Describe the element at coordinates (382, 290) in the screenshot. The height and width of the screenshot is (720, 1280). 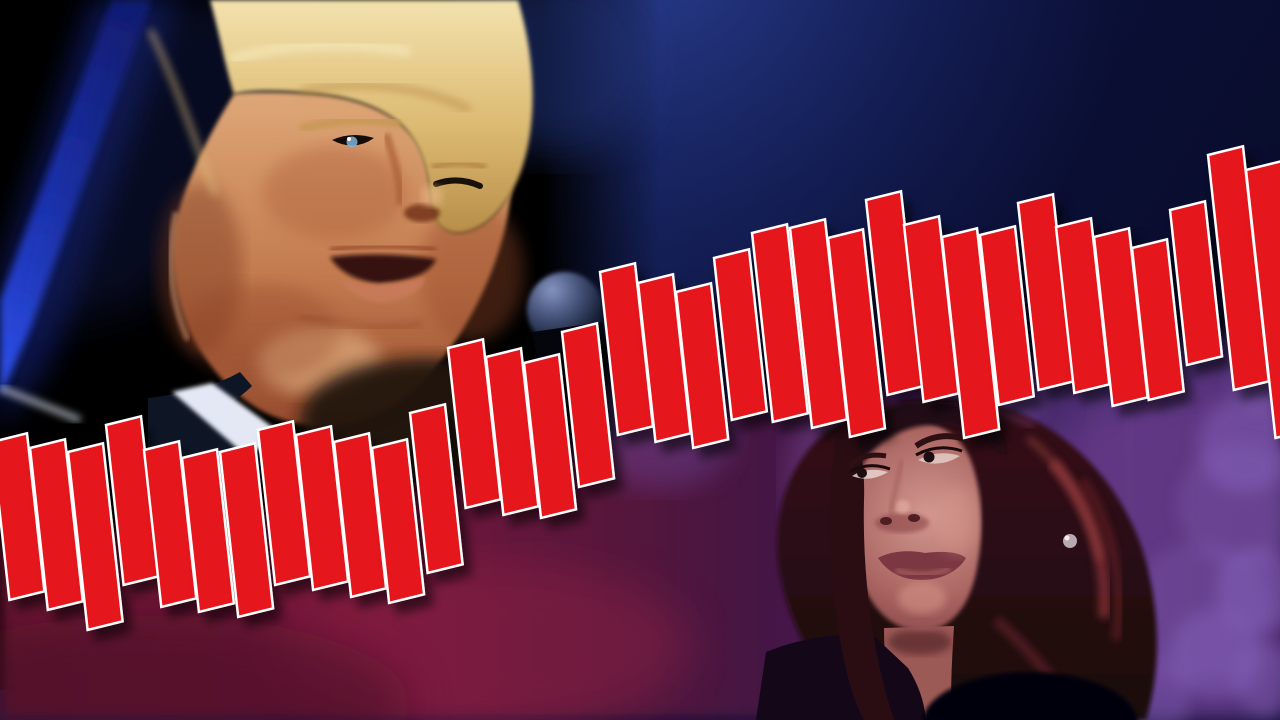
I see `lower-lip` at that location.